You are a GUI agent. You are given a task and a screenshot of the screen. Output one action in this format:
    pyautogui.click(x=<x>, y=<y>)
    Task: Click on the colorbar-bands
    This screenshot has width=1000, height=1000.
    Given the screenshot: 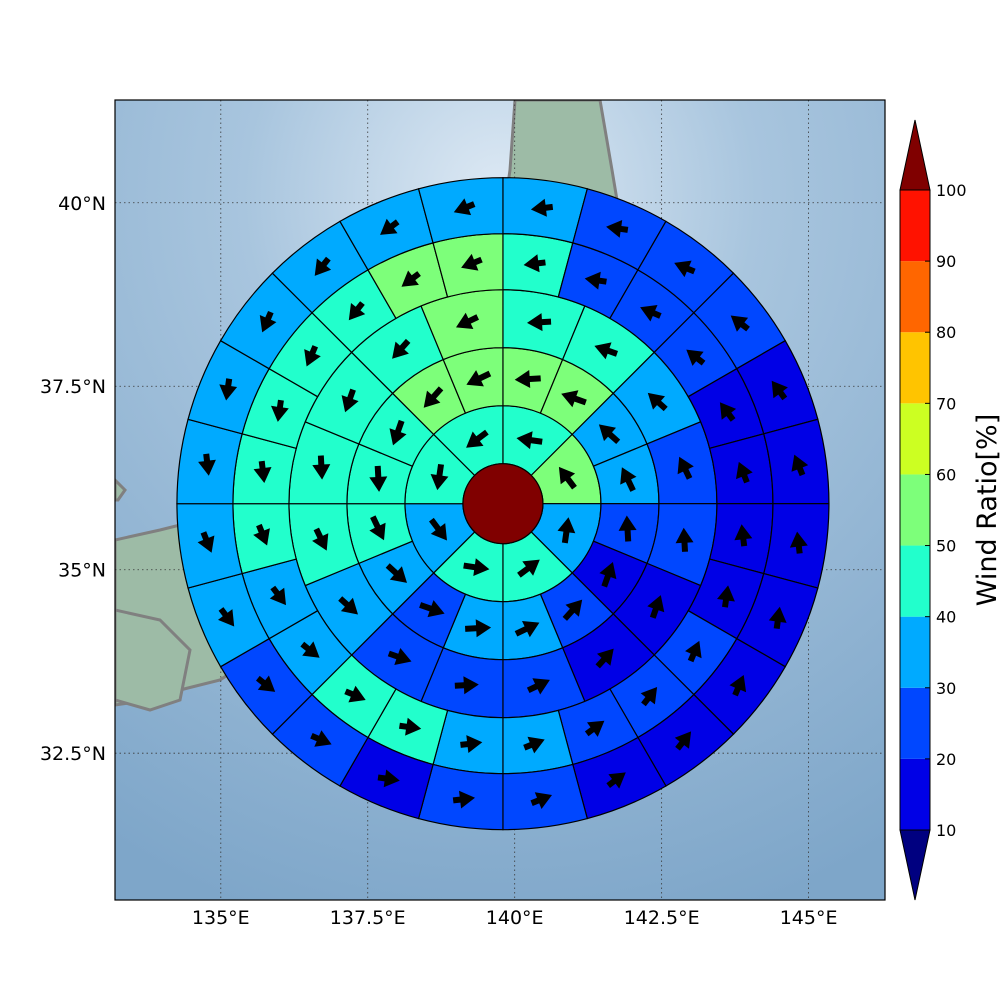 What is the action you would take?
    pyautogui.click(x=915, y=510)
    